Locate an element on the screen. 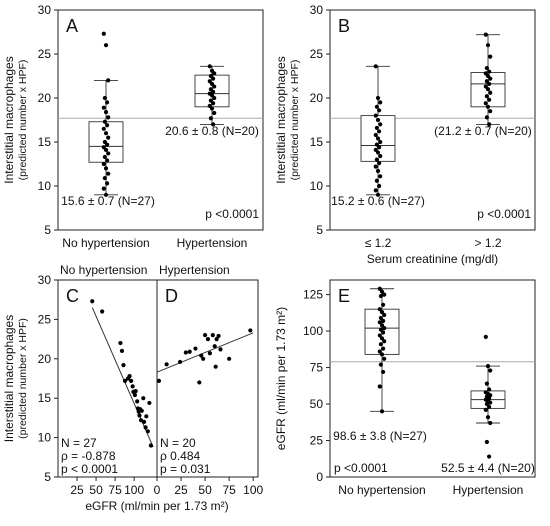  A-xtick-label-1: Hypertension is located at coordinates (212, 243).